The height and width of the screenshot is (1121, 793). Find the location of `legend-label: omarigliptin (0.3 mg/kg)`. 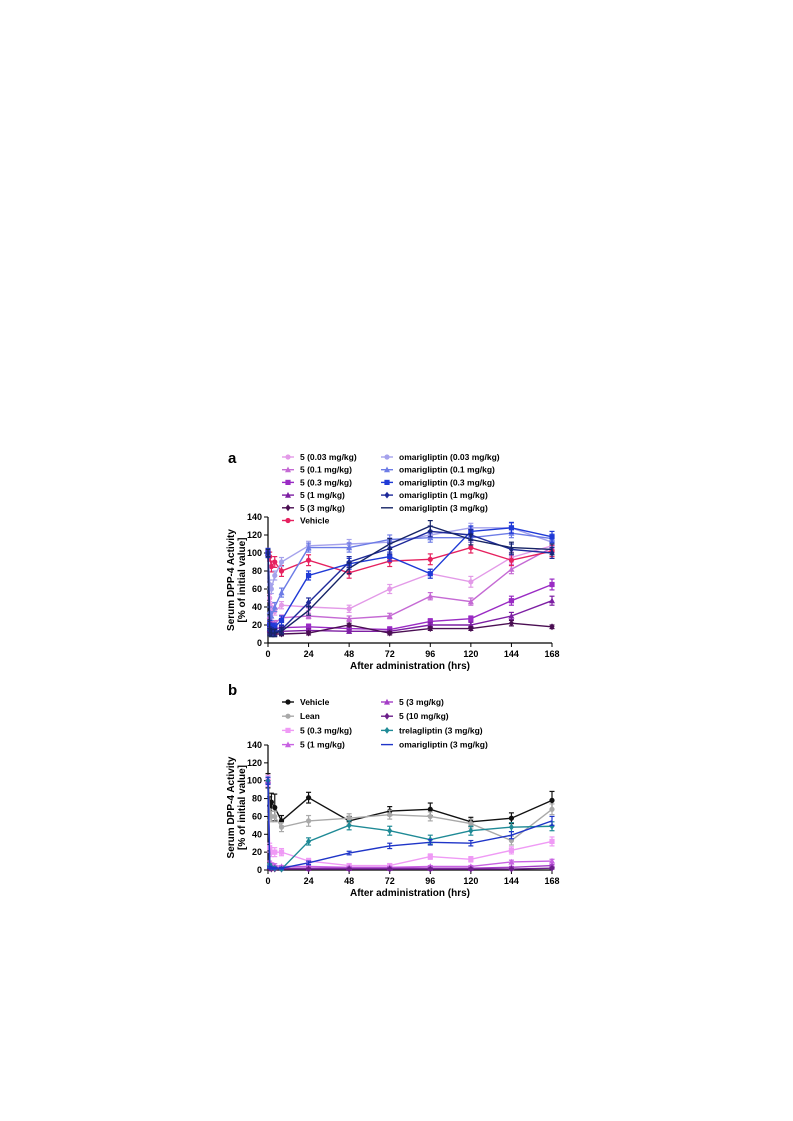

legend-label: omarigliptin (0.3 mg/kg) is located at coordinates (447, 482).